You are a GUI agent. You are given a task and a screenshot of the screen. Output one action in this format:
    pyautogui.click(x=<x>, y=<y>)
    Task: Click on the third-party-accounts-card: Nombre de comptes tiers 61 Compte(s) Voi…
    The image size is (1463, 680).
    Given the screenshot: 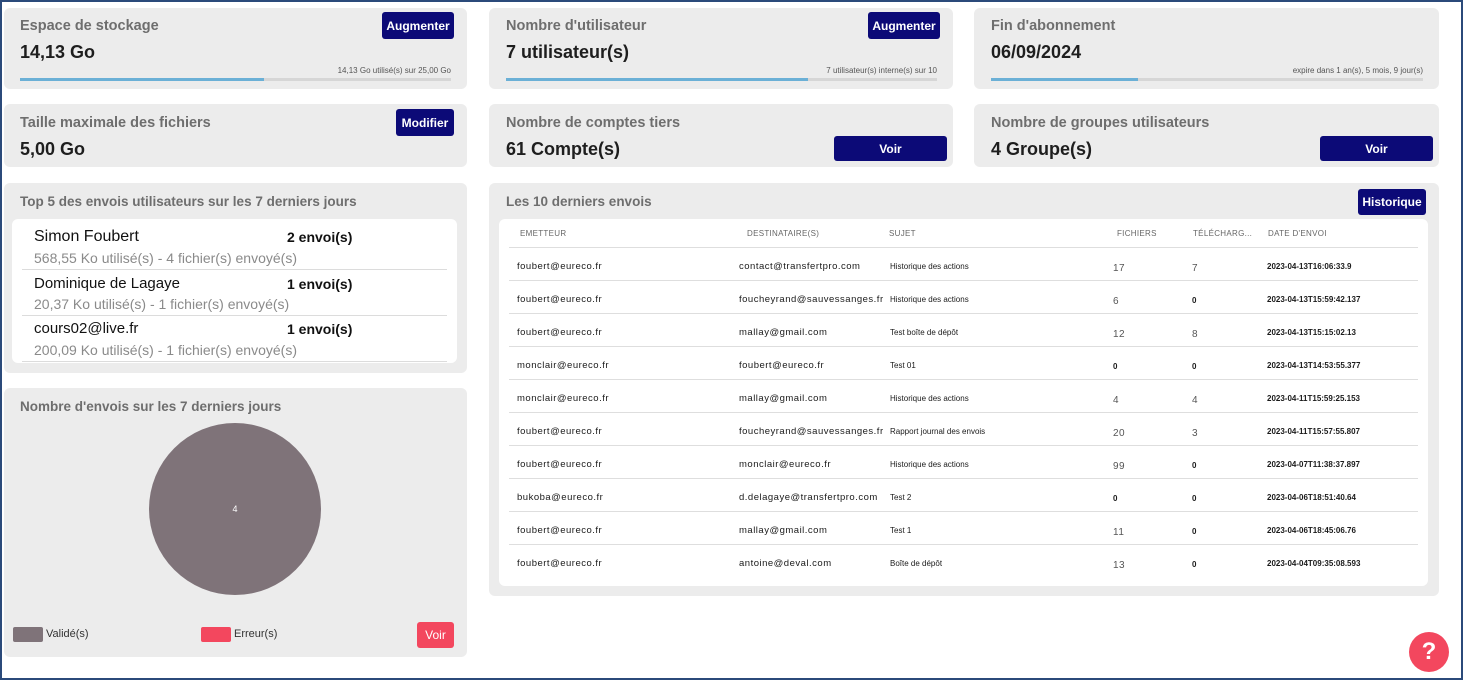 What is the action you would take?
    pyautogui.click(x=721, y=135)
    